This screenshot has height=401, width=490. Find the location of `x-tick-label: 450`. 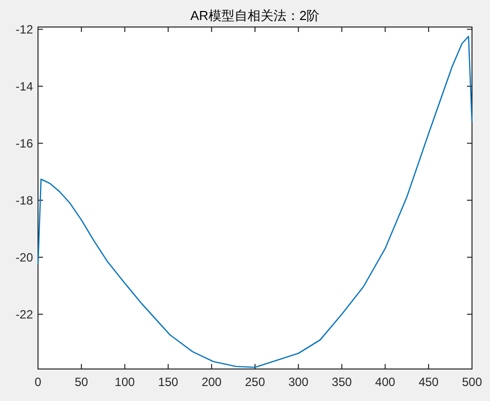

x-tick-label: 450 is located at coordinates (428, 382).